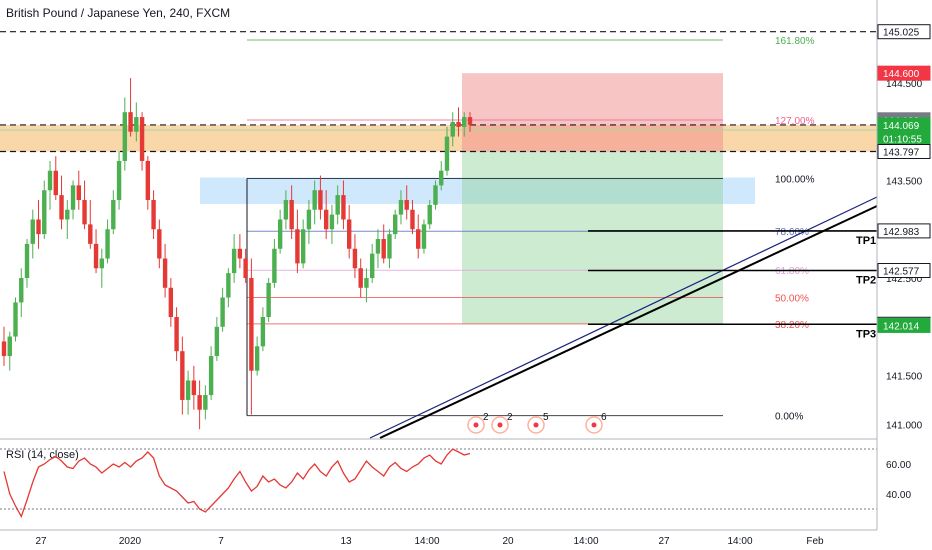  What do you see at coordinates (792, 325) in the screenshot?
I see `fib-label-6: 38.20%` at bounding box center [792, 325].